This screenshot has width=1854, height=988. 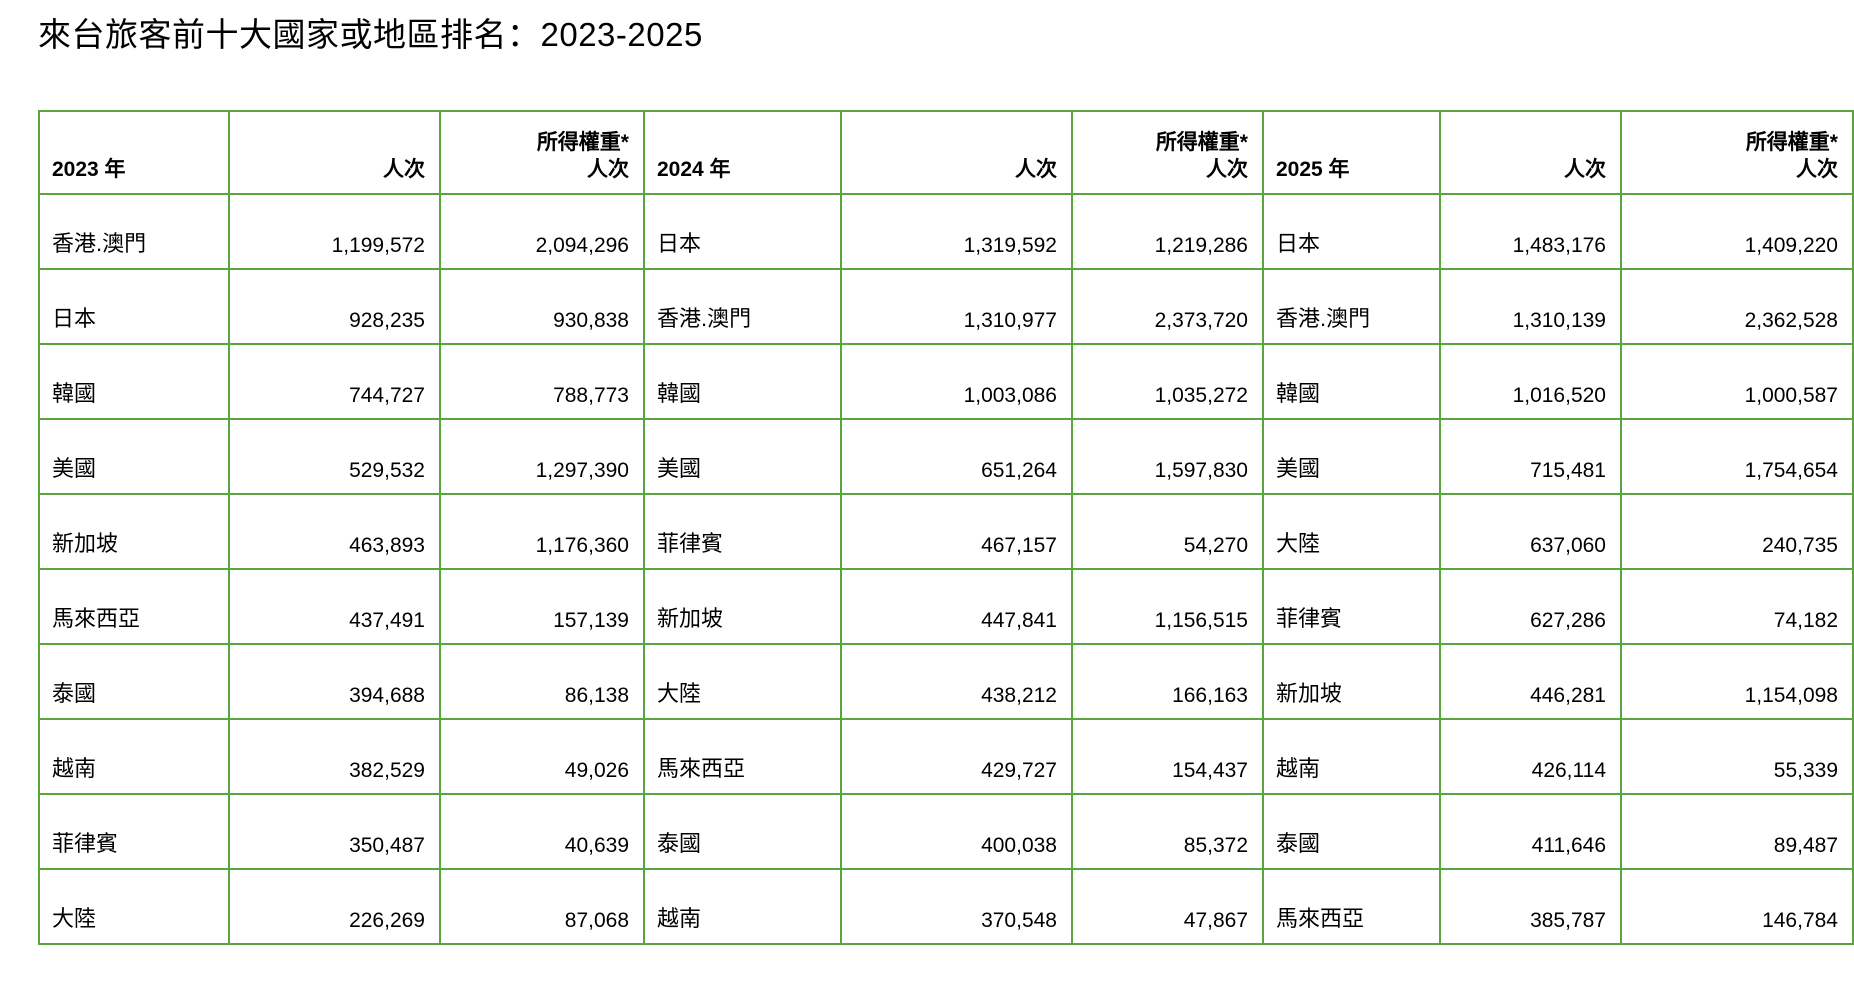 I want to click on count-cell: 627,286, so click(x=1530, y=606).